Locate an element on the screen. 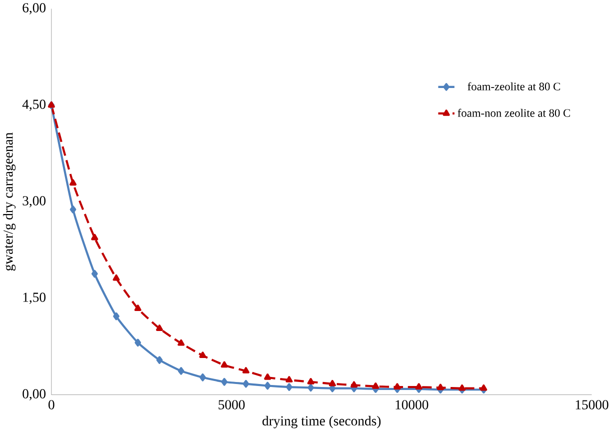  legend-label: foam-zeolite at 80 C is located at coordinates (514, 86).